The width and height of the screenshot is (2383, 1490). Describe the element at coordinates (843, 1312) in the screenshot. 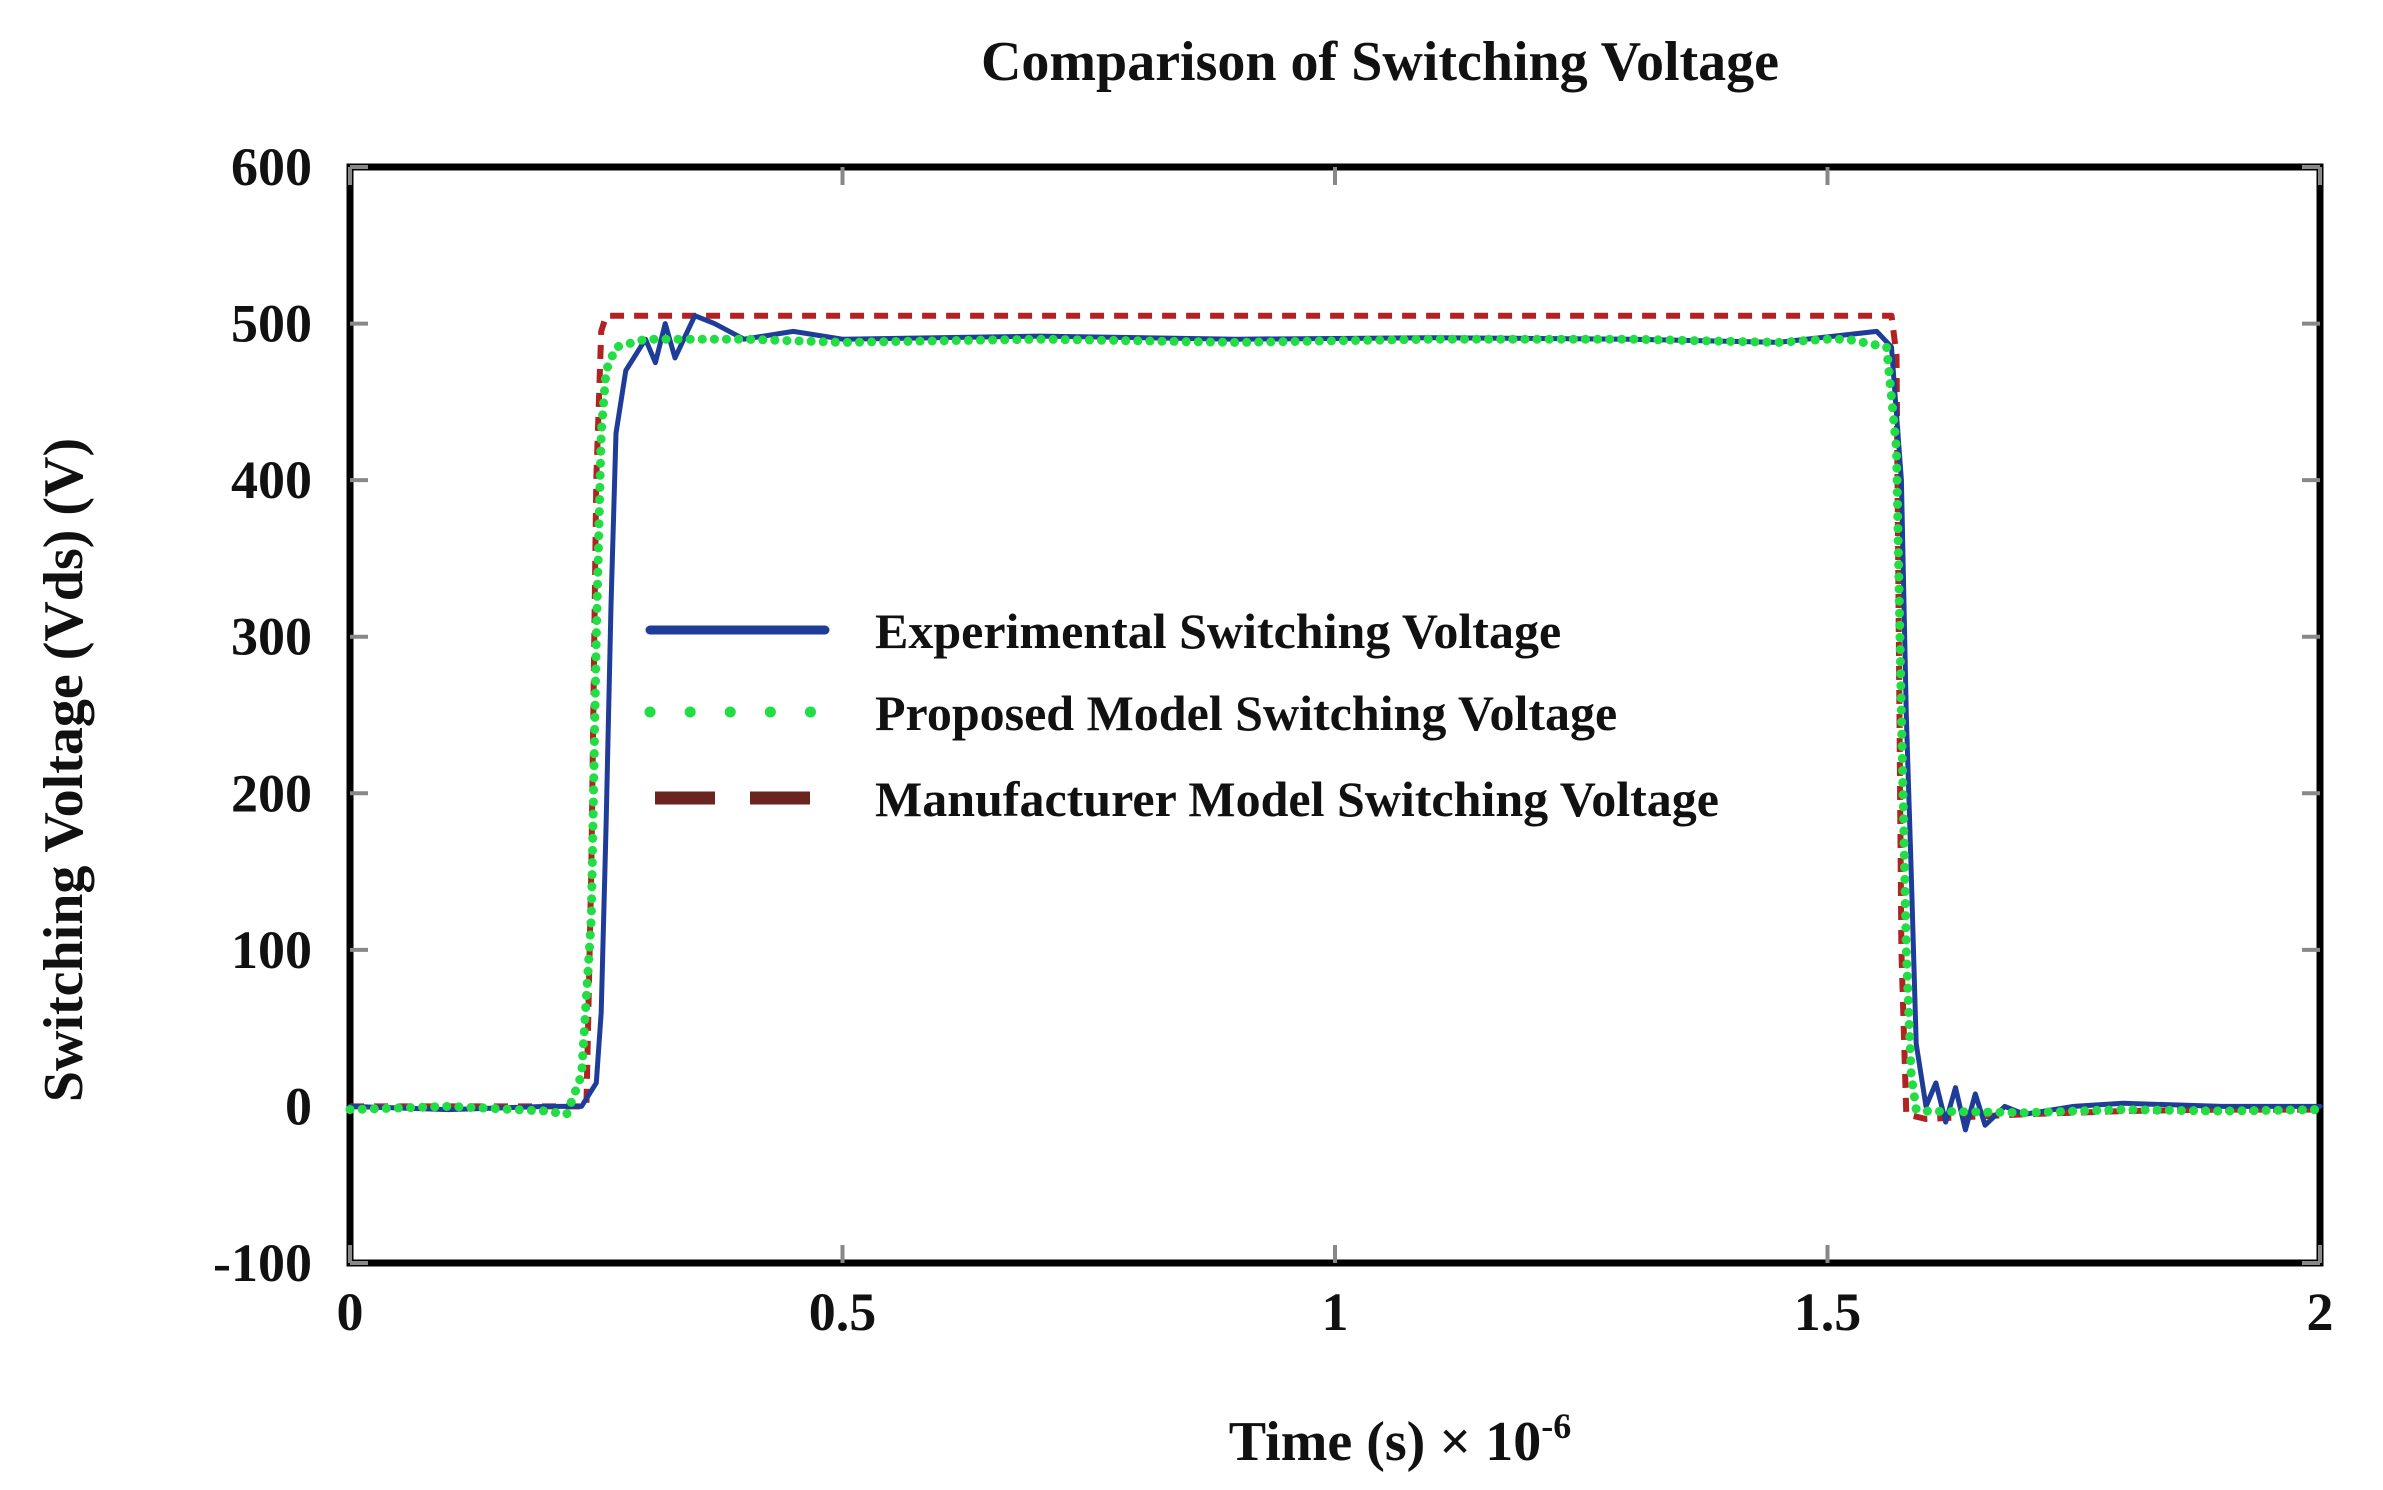

I see `x-tick-label: 0.5` at that location.